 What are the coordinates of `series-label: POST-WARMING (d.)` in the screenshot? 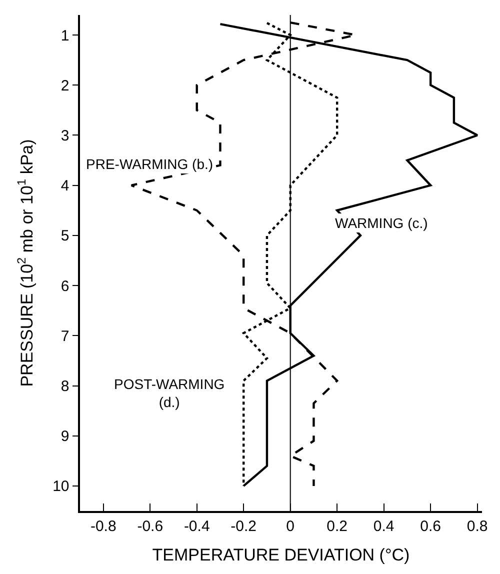 It's located at (169, 393).